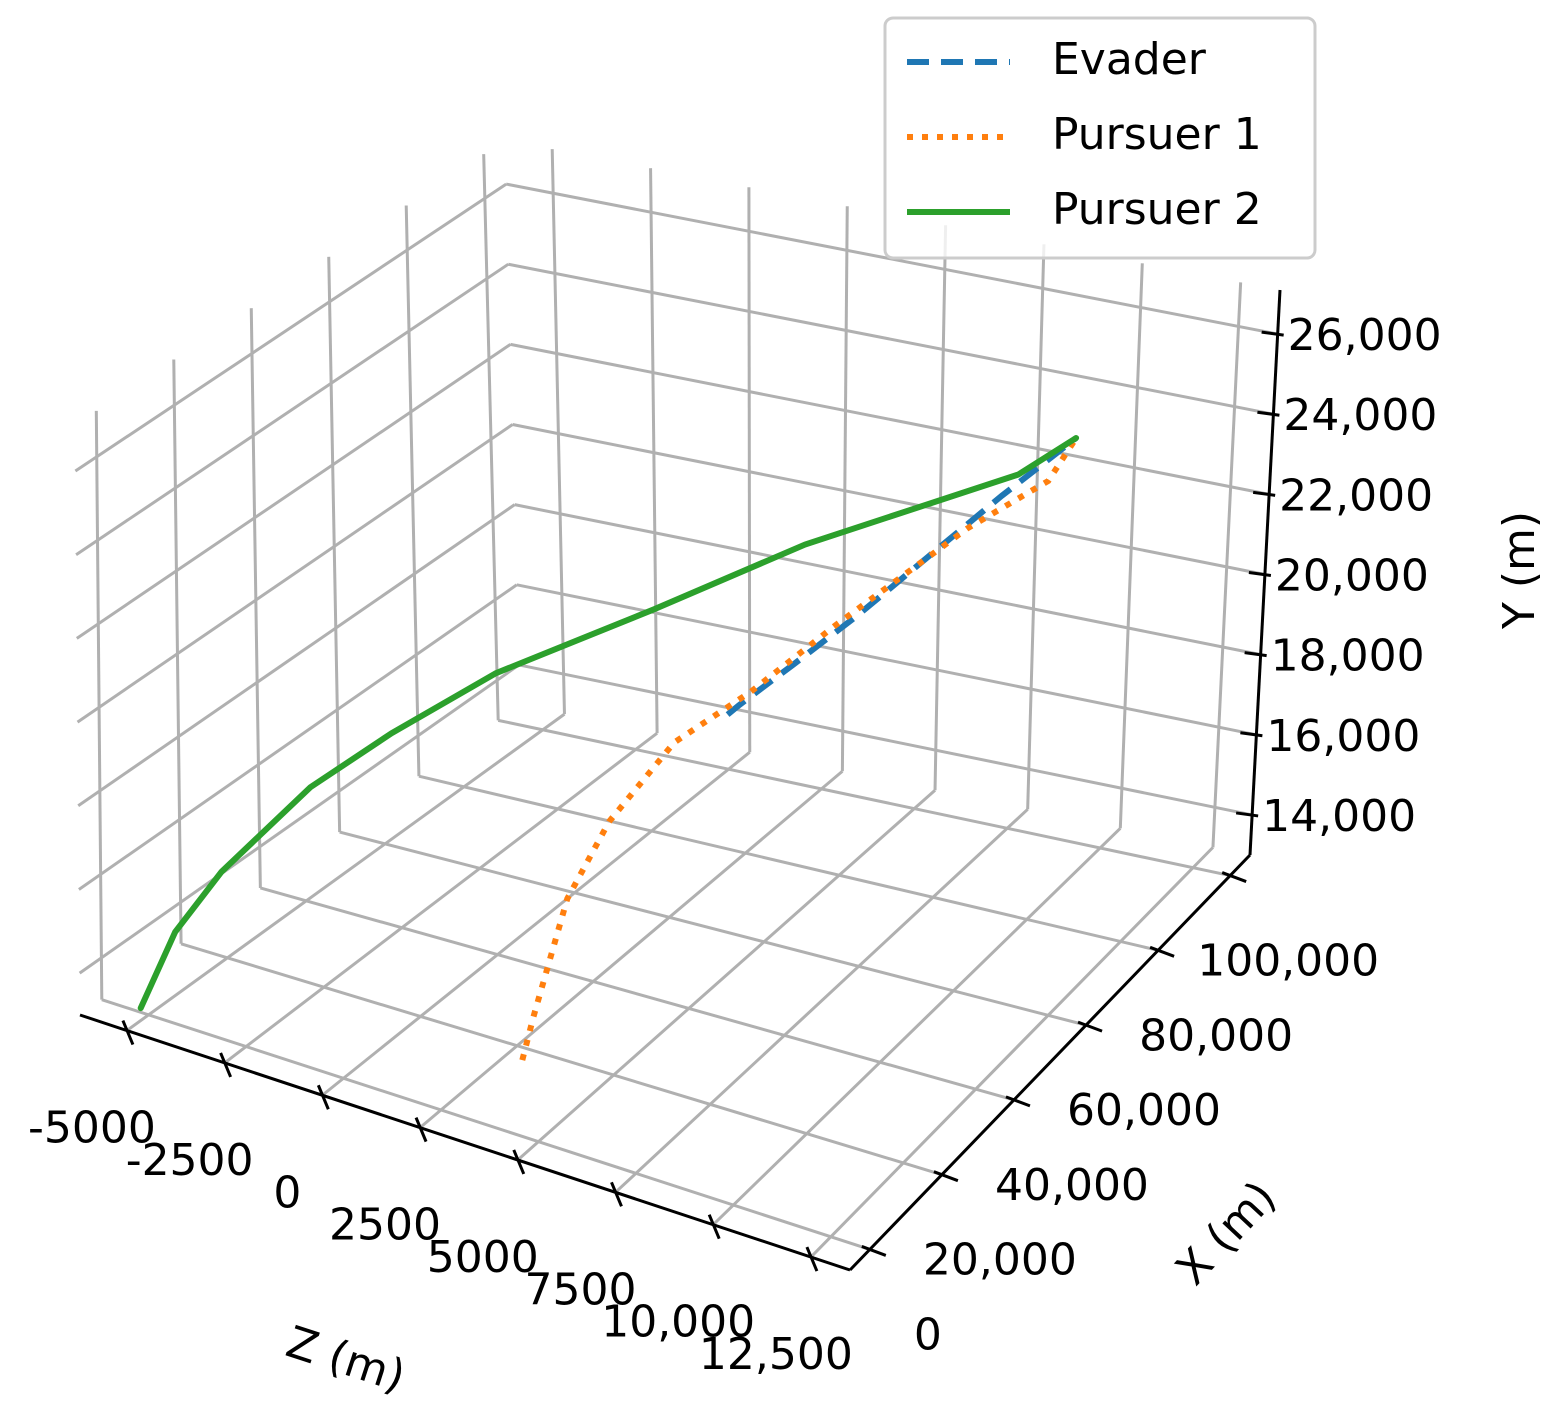 The width and height of the screenshot is (1558, 1421). Describe the element at coordinates (1343, 736) in the screenshot. I see `y-tick-label: 16,000` at that location.